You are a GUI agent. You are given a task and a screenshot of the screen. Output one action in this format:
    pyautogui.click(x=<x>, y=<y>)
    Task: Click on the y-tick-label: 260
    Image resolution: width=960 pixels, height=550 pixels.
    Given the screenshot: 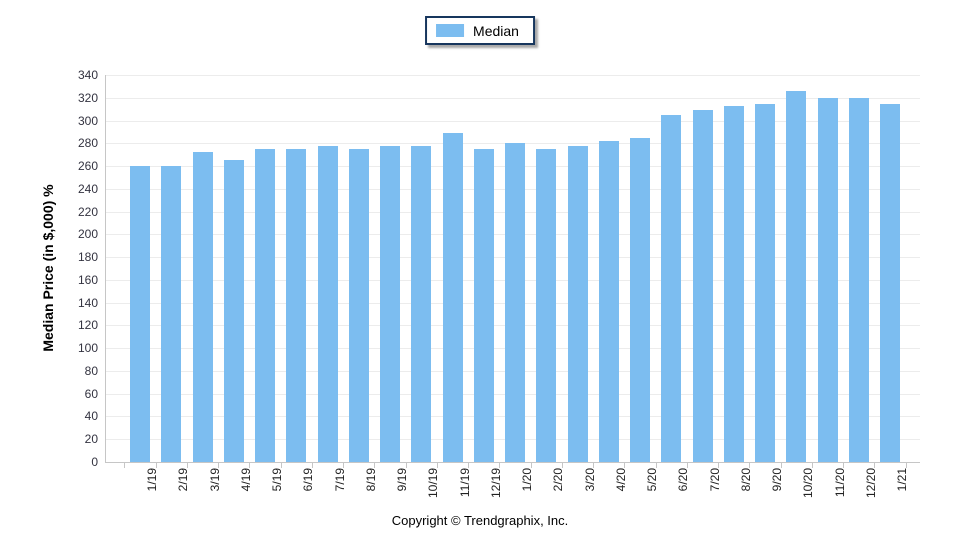 What is the action you would take?
    pyautogui.click(x=87, y=166)
    